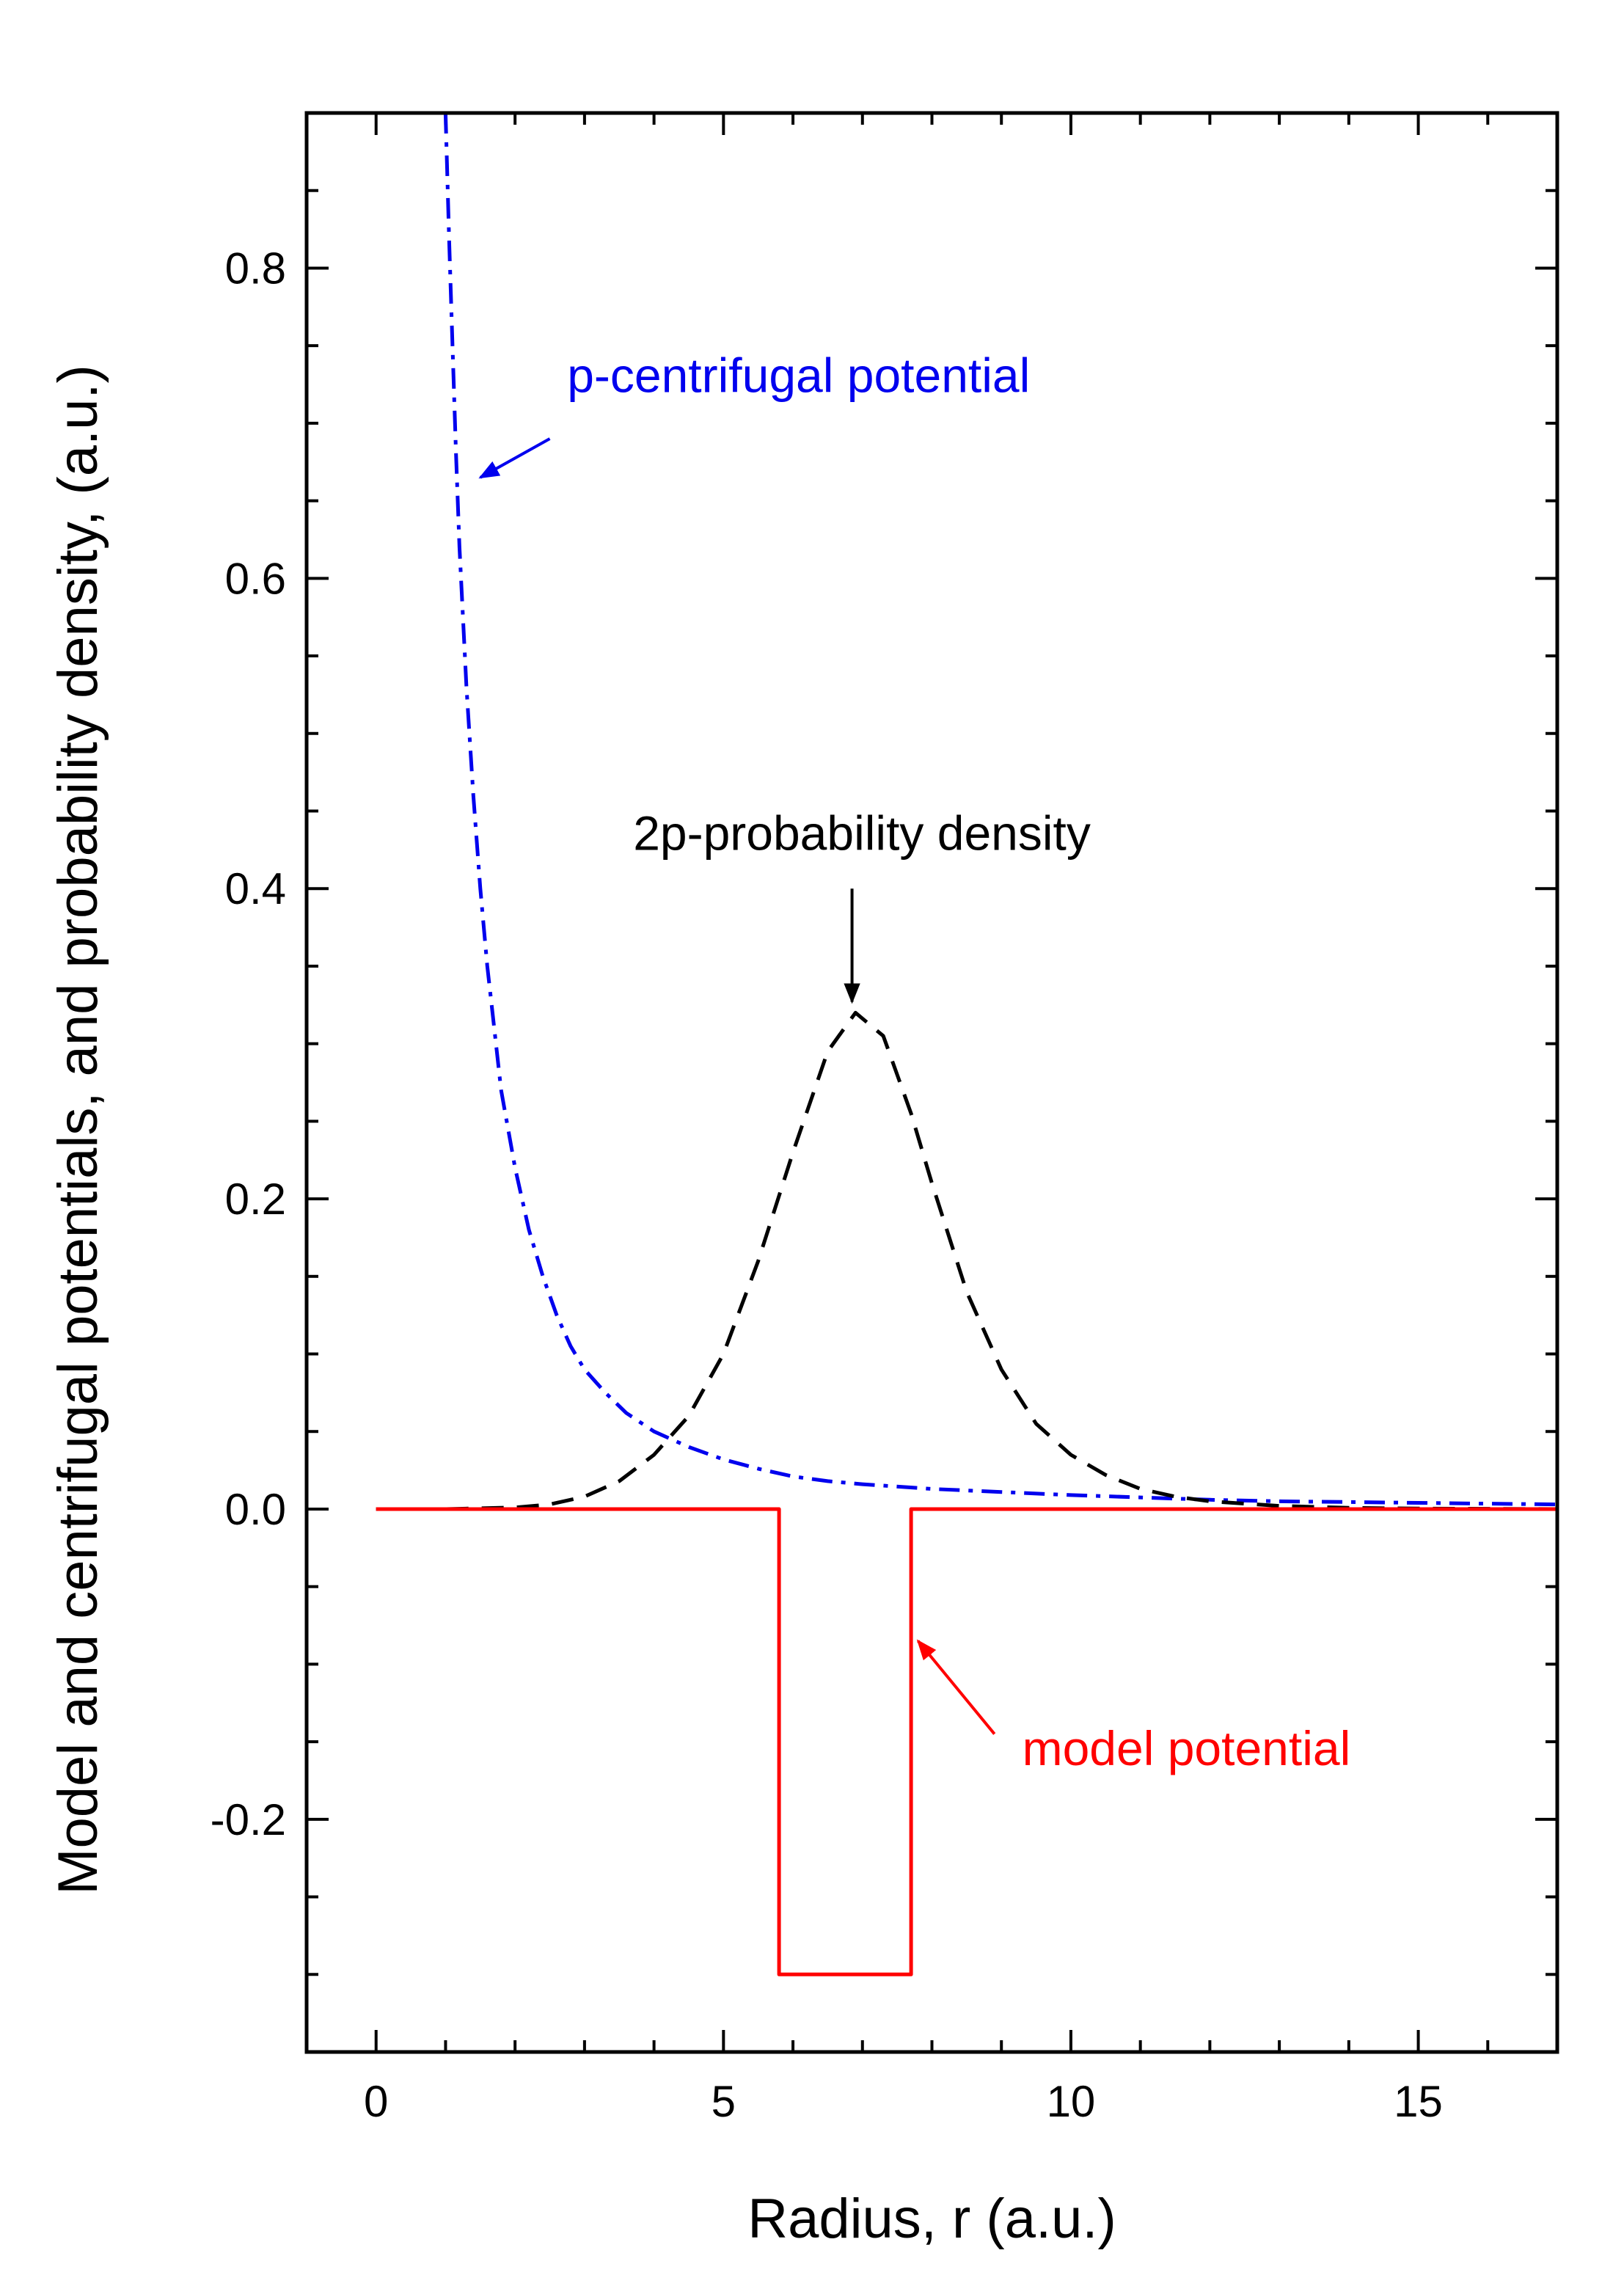 This screenshot has width=1624, height=2275. Describe the element at coordinates (255, 268) in the screenshot. I see `y-tick-label: 0.8` at that location.